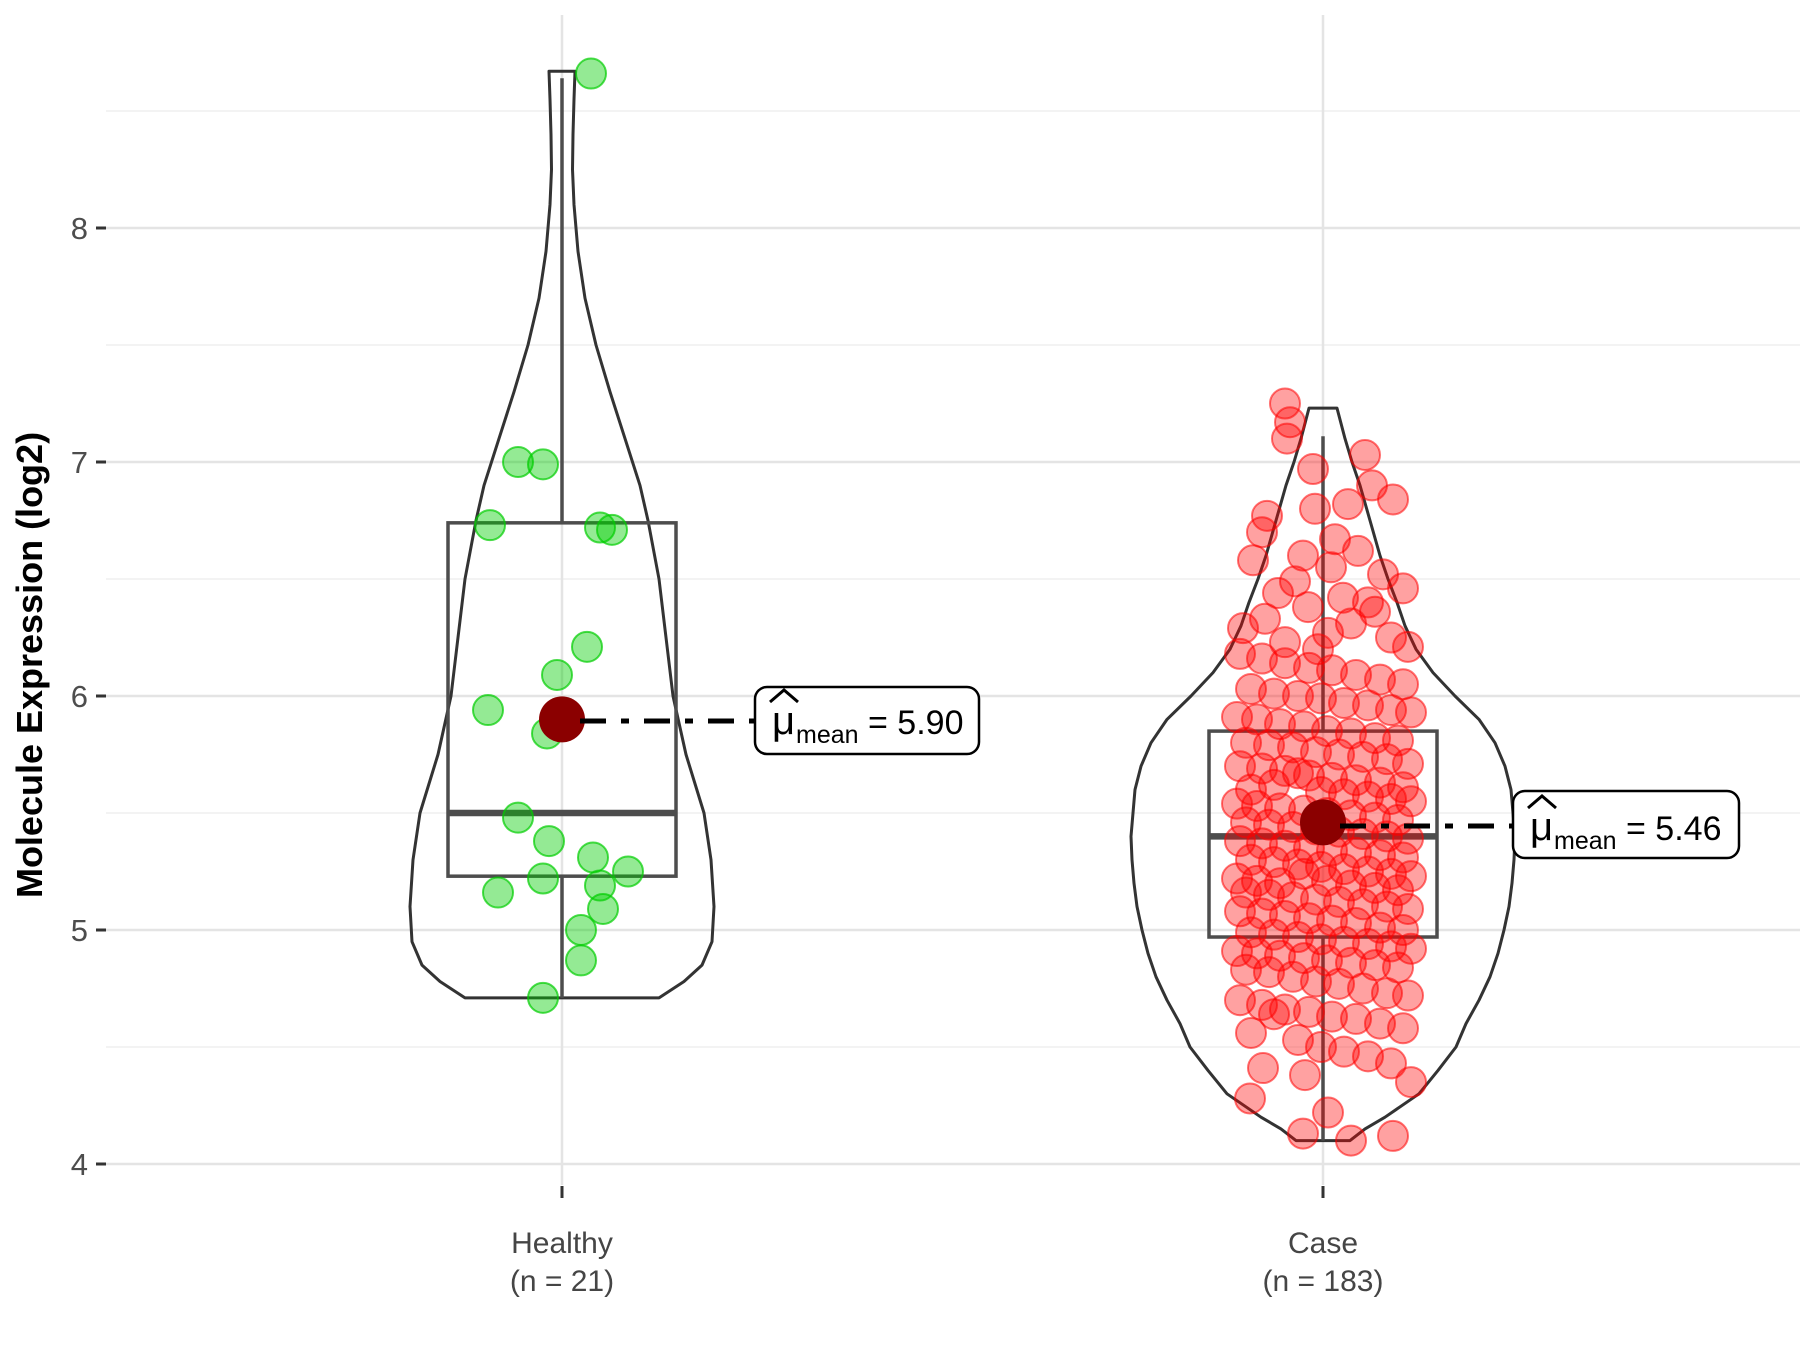  I want to click on y-axis-tick-label: 6, so click(79, 696).